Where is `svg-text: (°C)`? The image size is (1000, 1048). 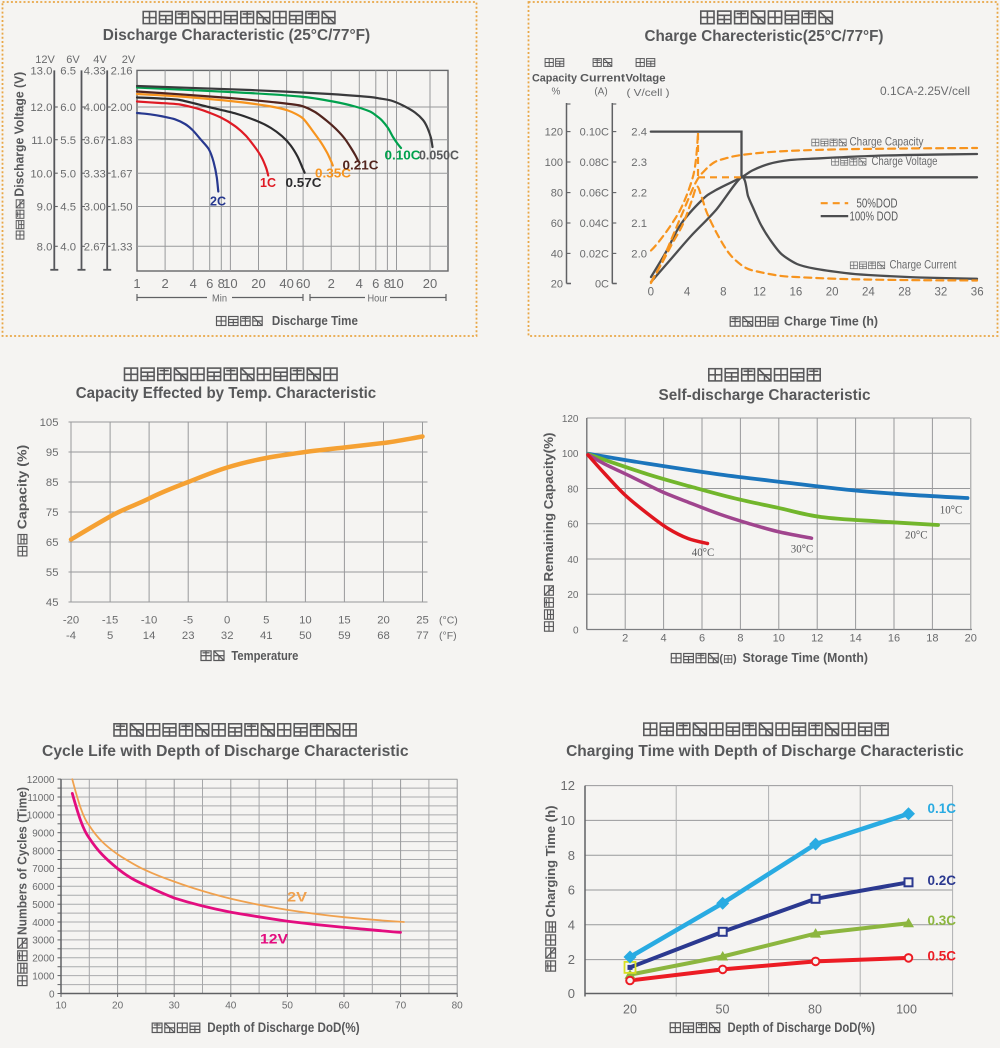 svg-text: (°C) is located at coordinates (448, 621).